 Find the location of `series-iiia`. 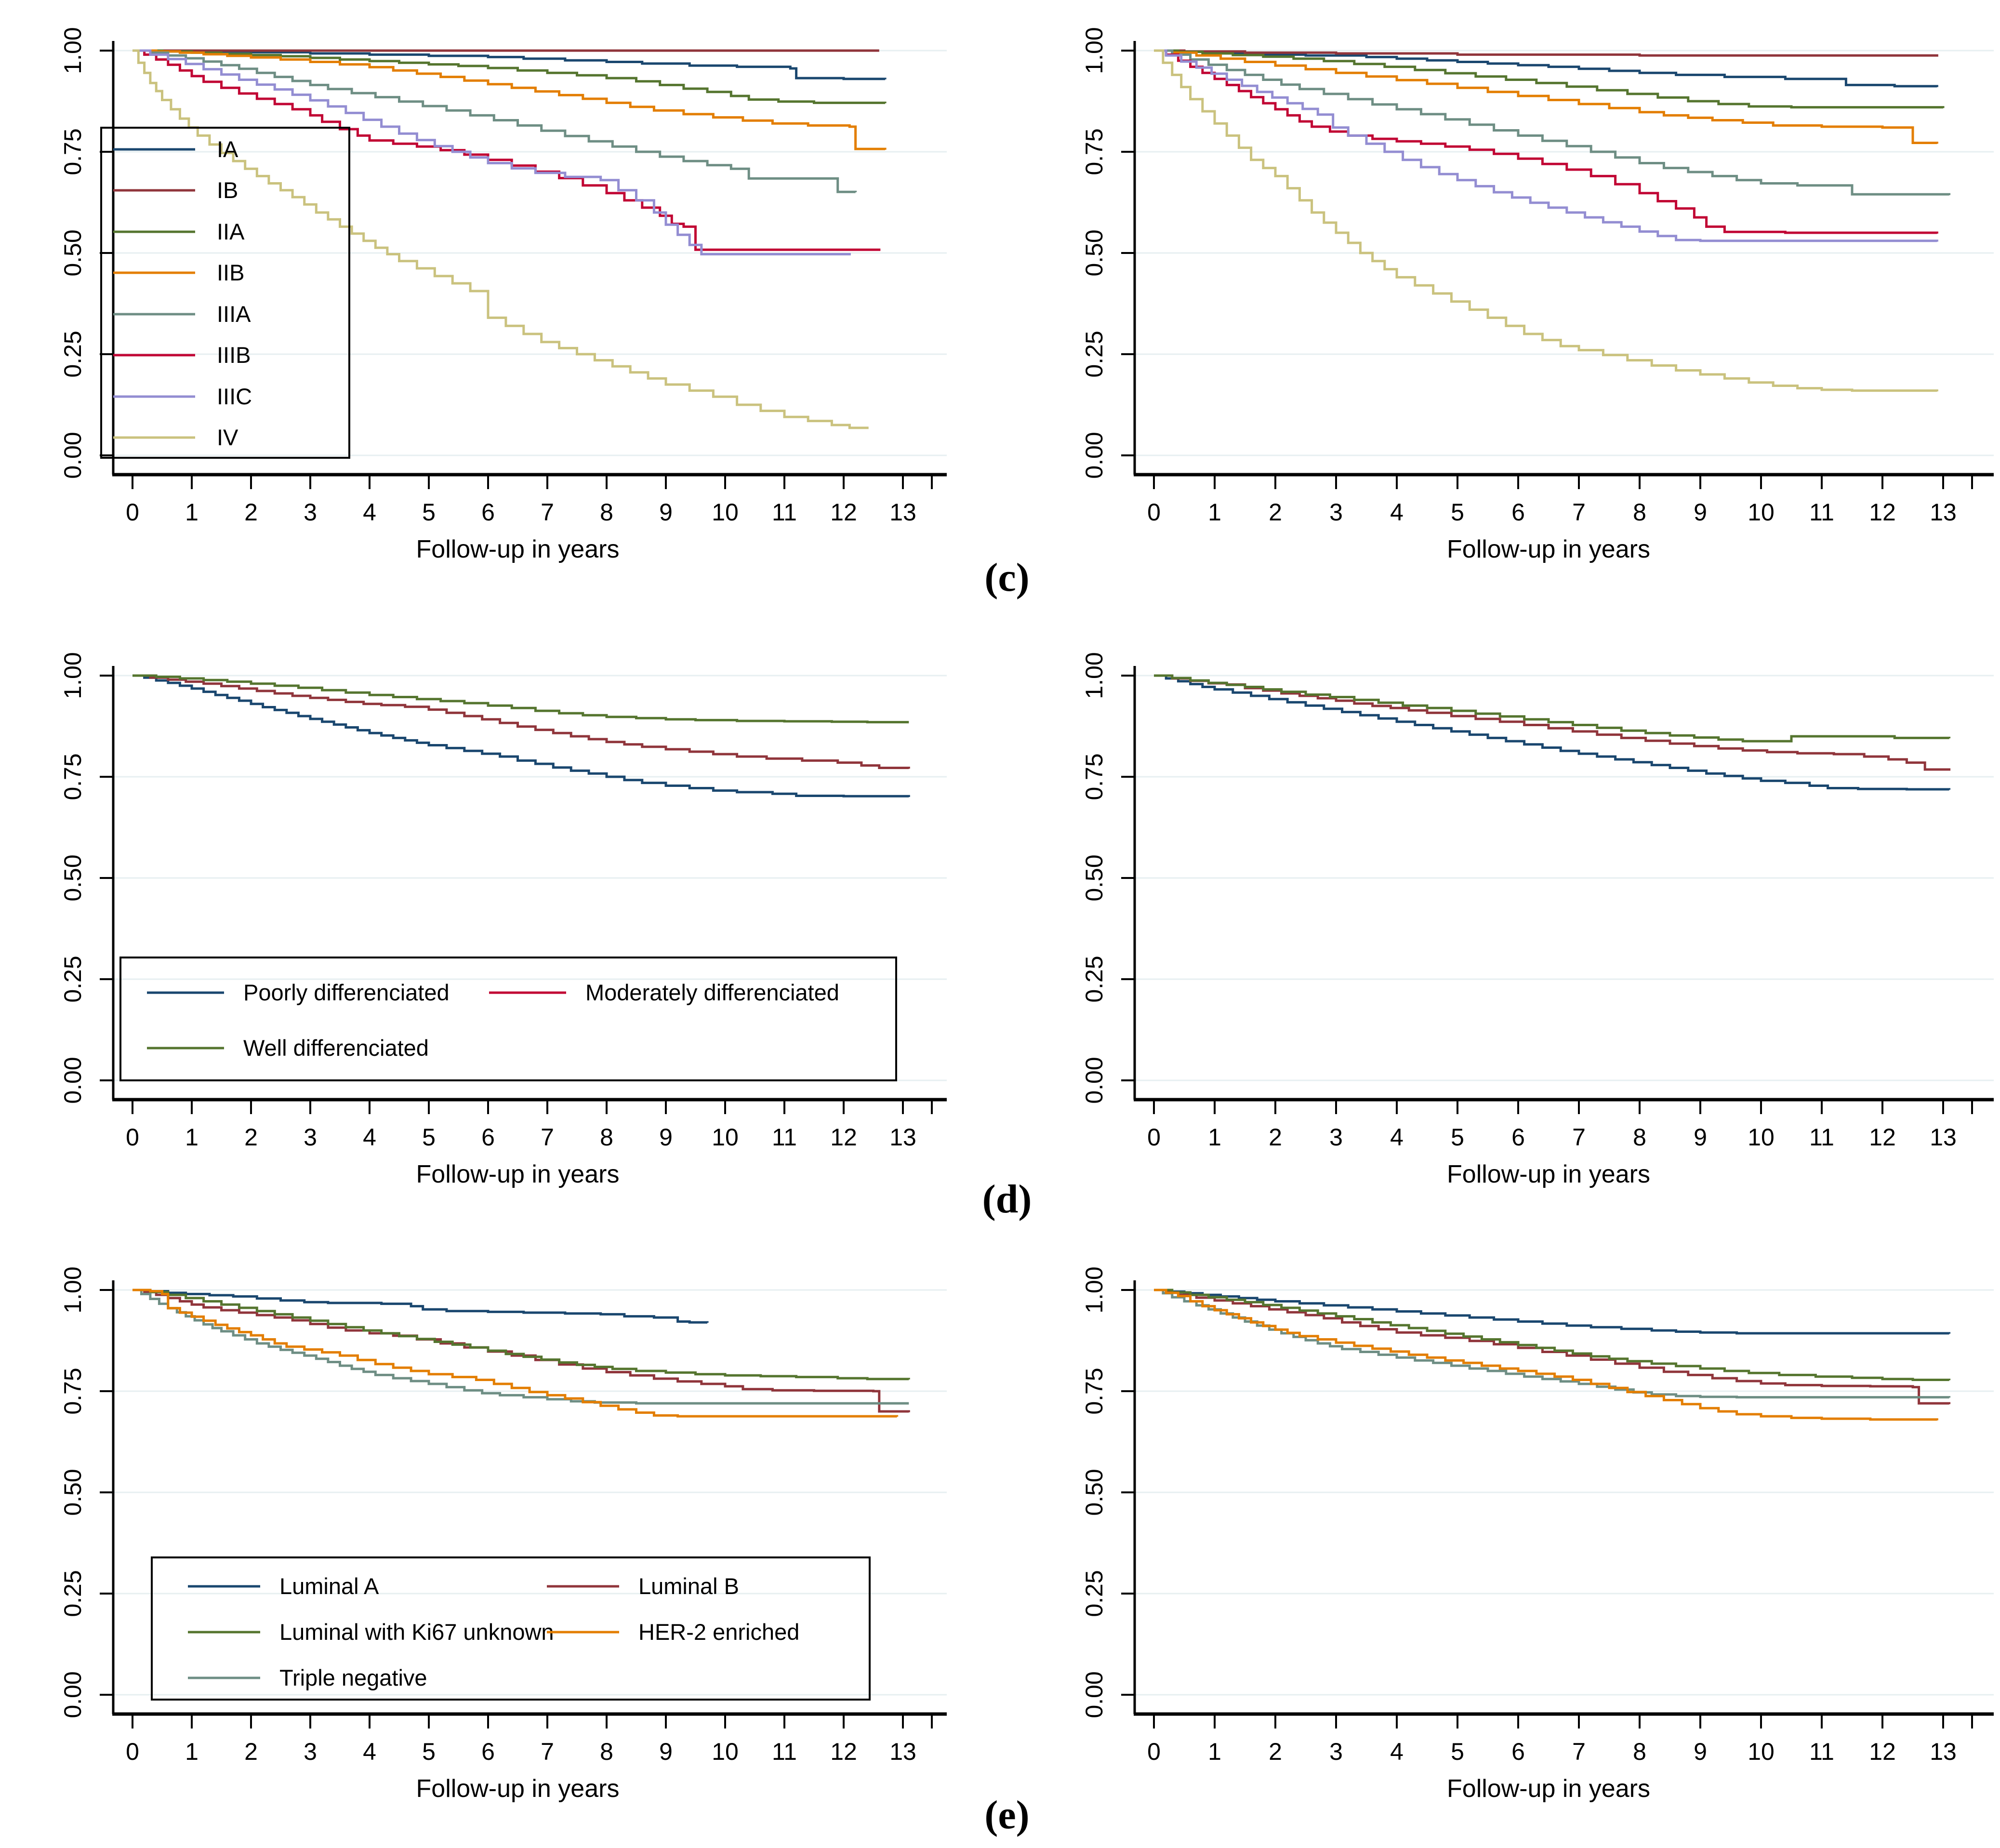

series-iiia is located at coordinates (494, 121).